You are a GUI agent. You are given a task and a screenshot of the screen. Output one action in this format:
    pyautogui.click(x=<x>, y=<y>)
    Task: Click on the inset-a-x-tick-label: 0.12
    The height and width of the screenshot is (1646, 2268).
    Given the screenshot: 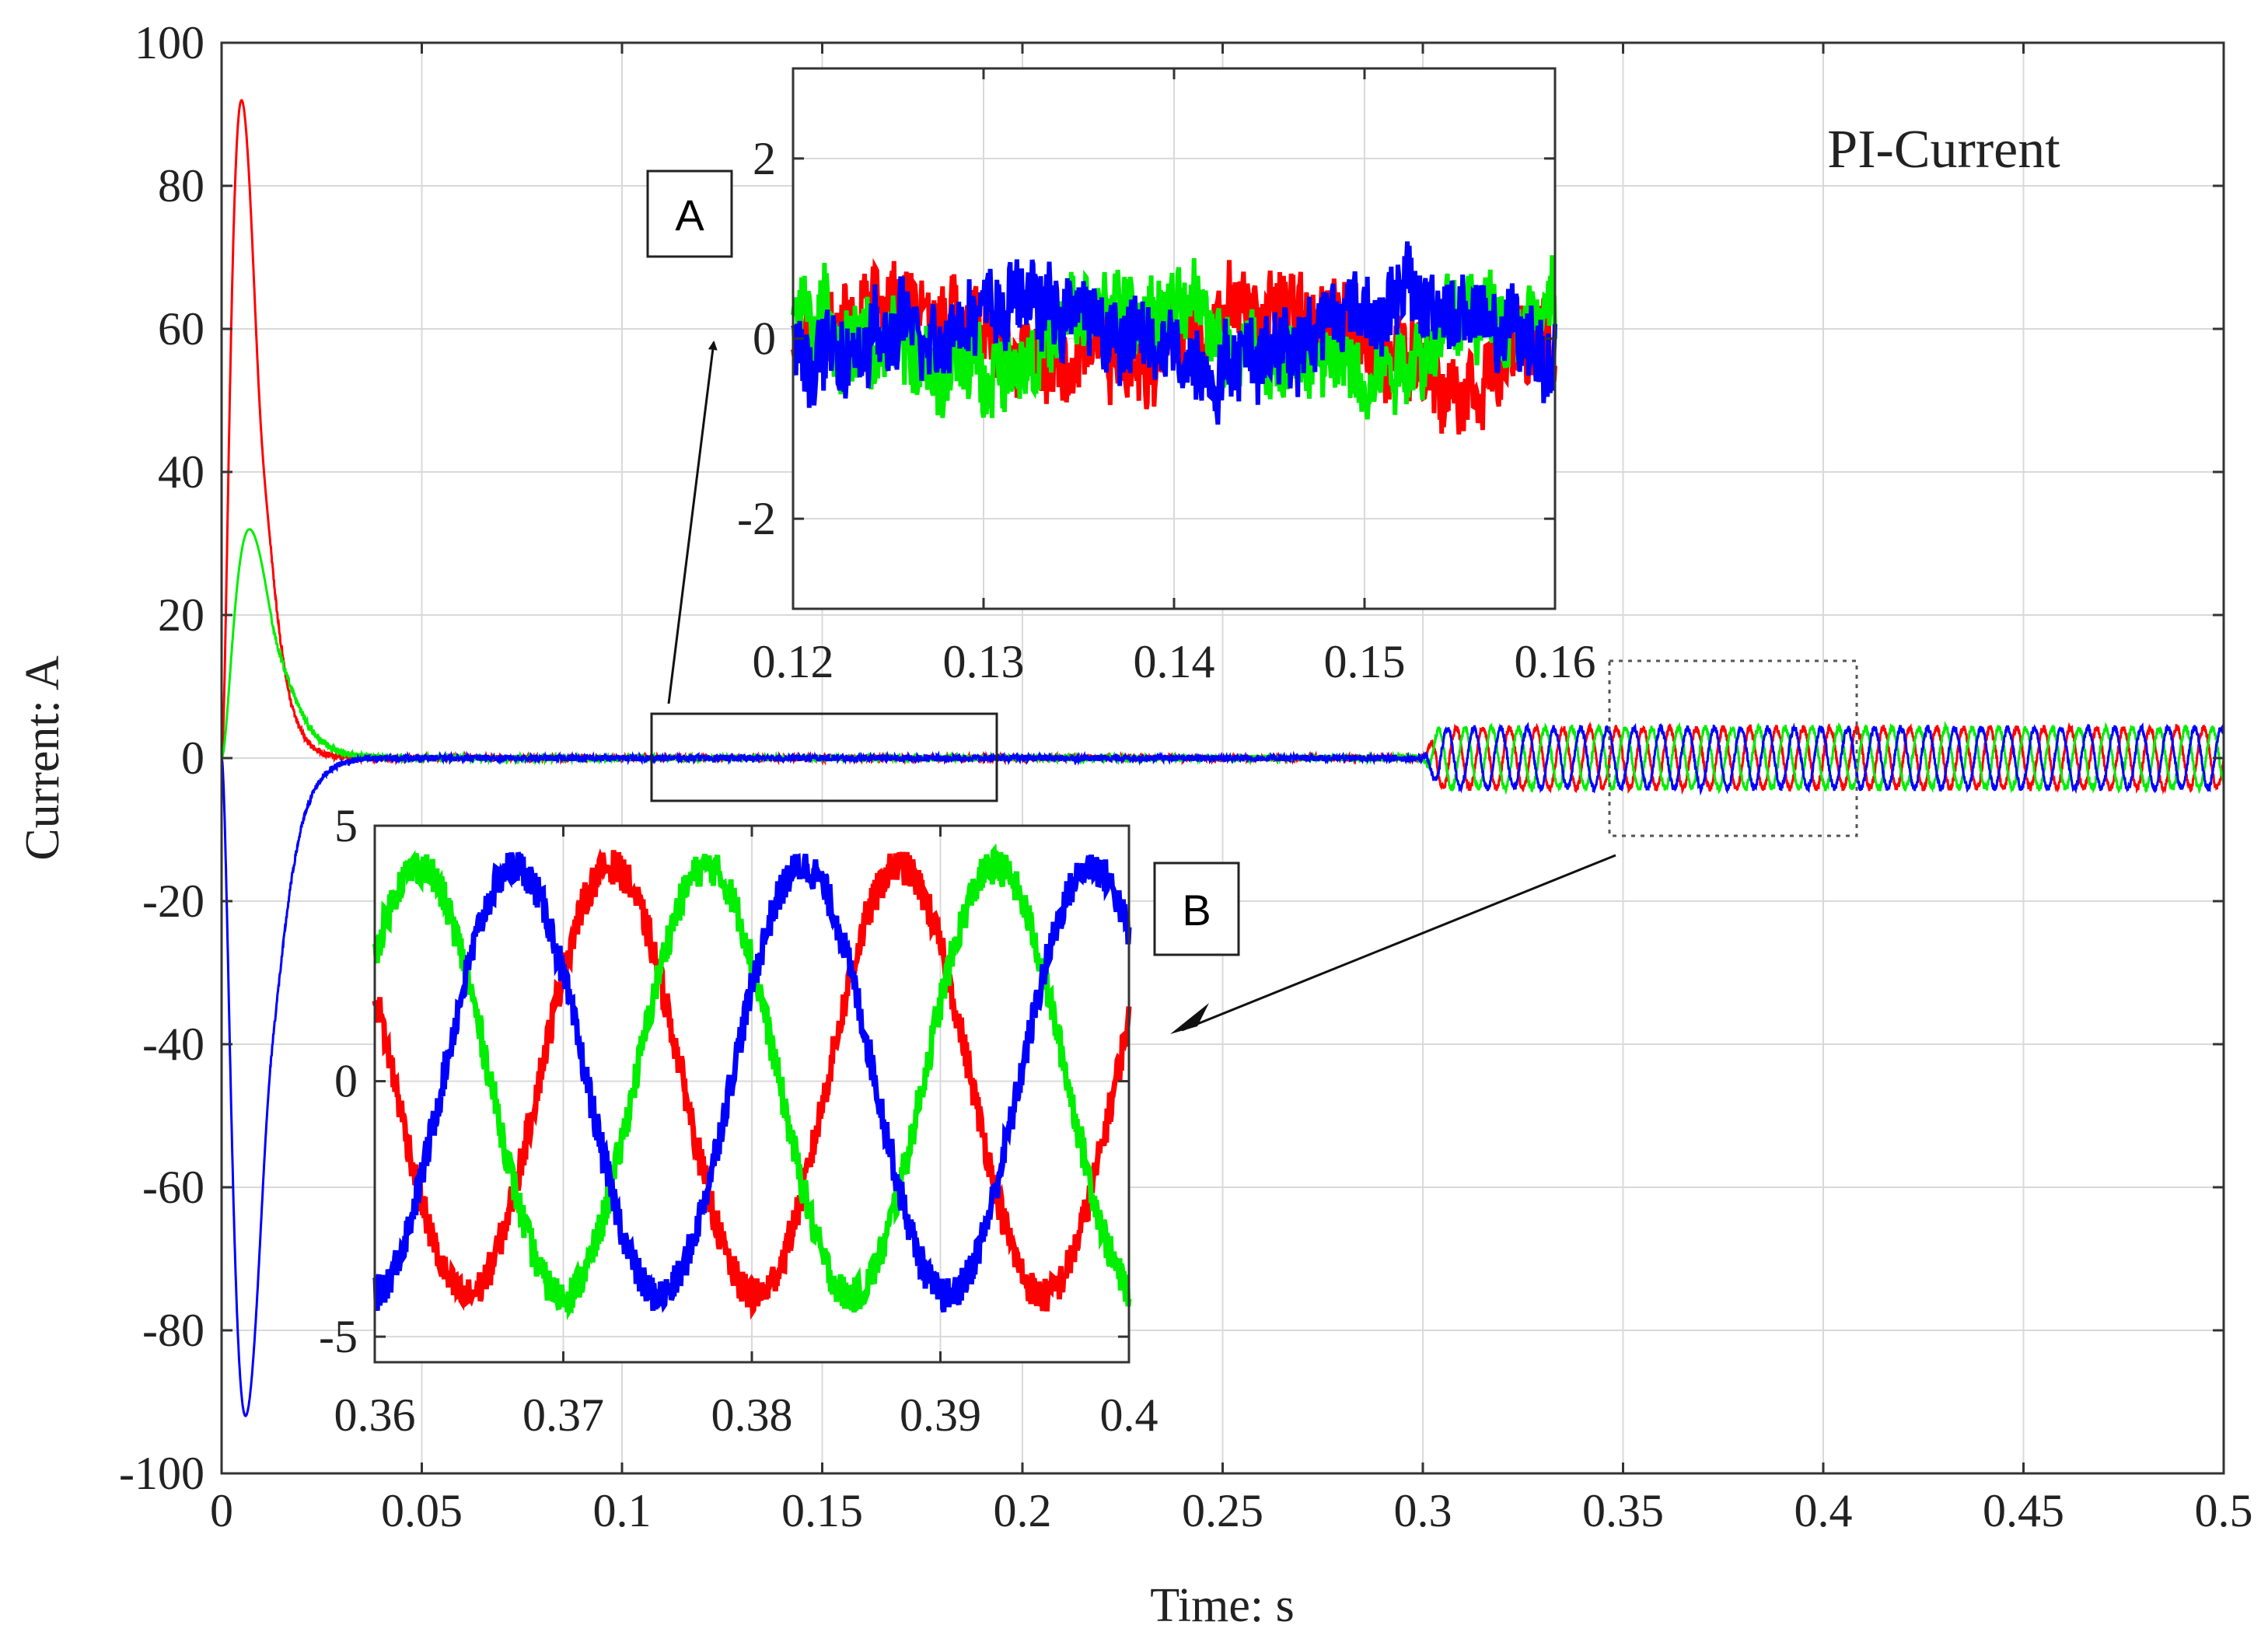 What is the action you would take?
    pyautogui.click(x=793, y=661)
    